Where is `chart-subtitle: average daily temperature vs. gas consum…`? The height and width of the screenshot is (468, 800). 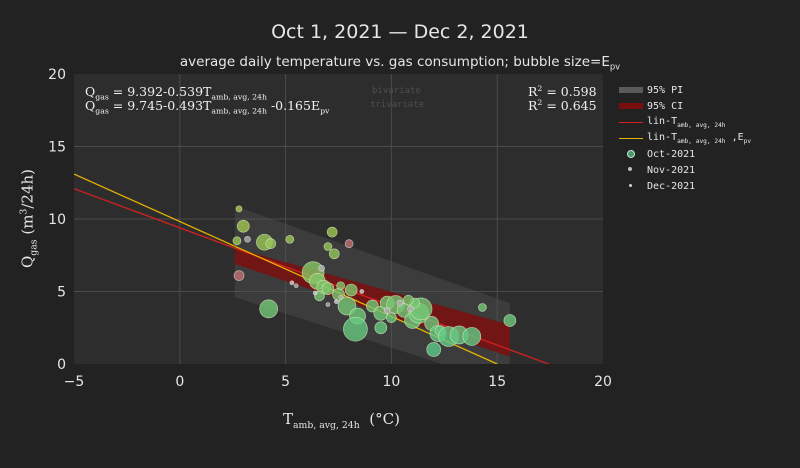 chart-subtitle: average daily temperature vs. gas consum… is located at coordinates (400, 63).